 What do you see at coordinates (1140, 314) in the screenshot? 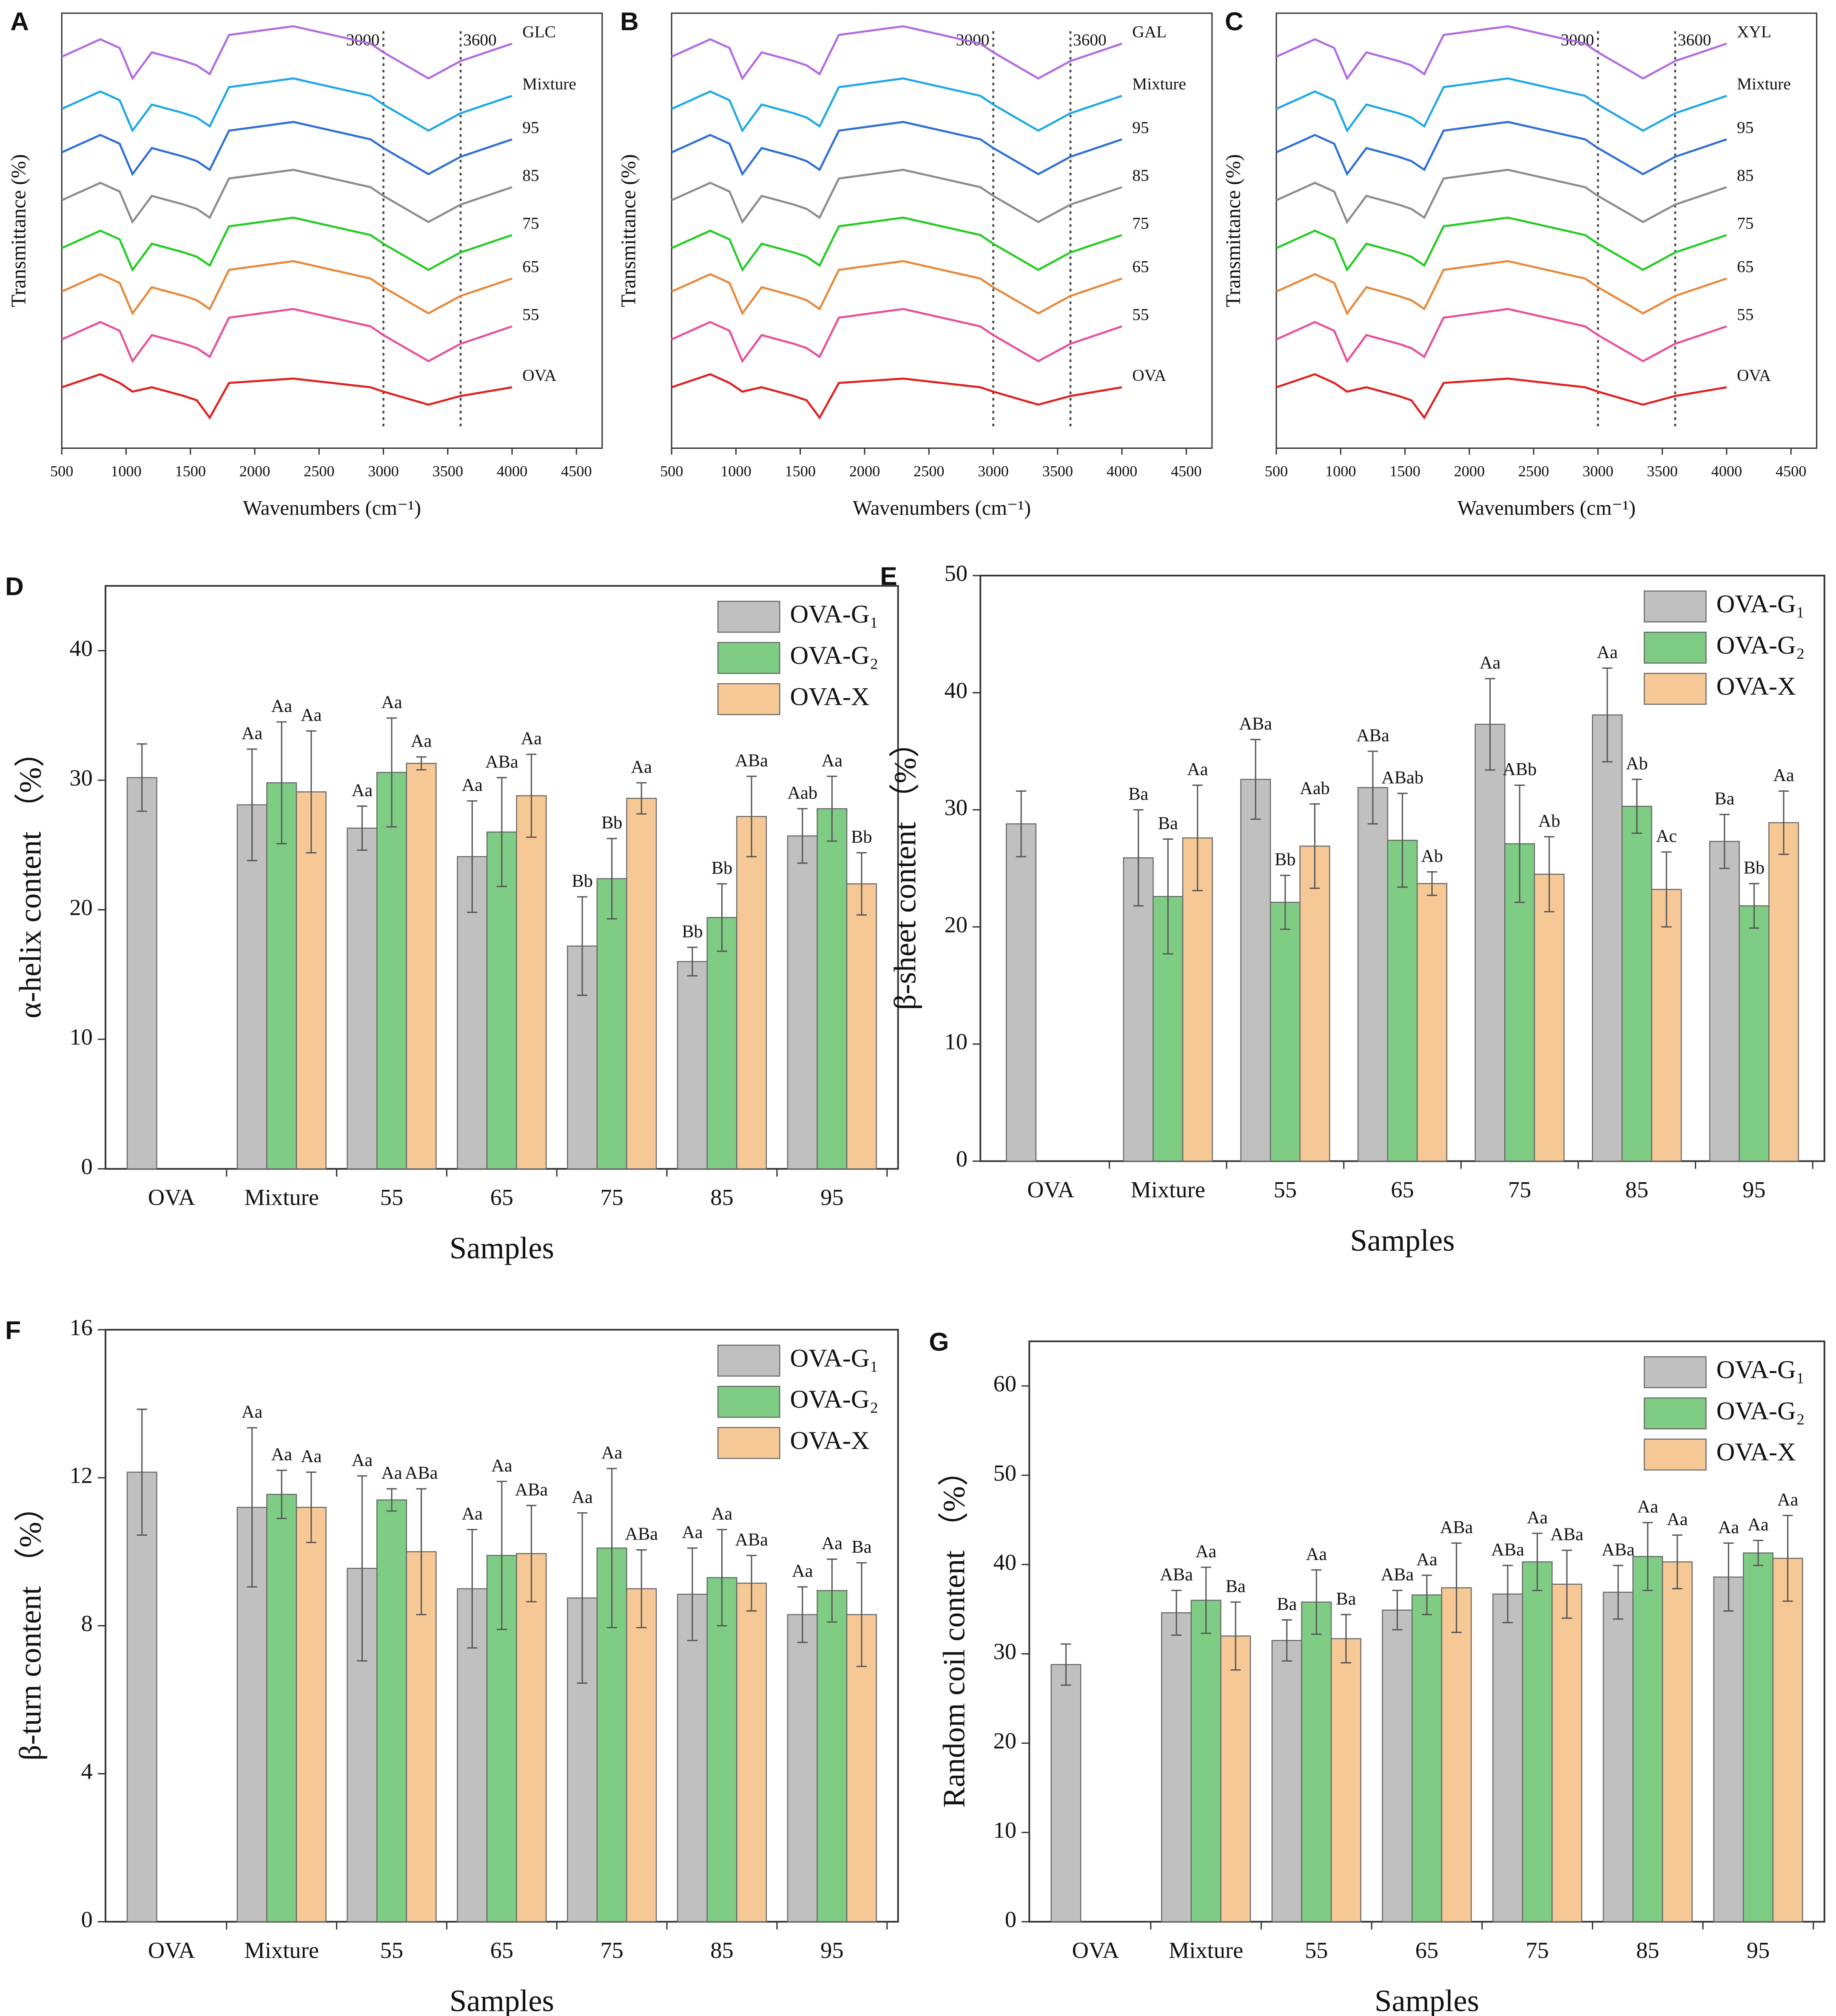
I see `series-label: 55` at bounding box center [1140, 314].